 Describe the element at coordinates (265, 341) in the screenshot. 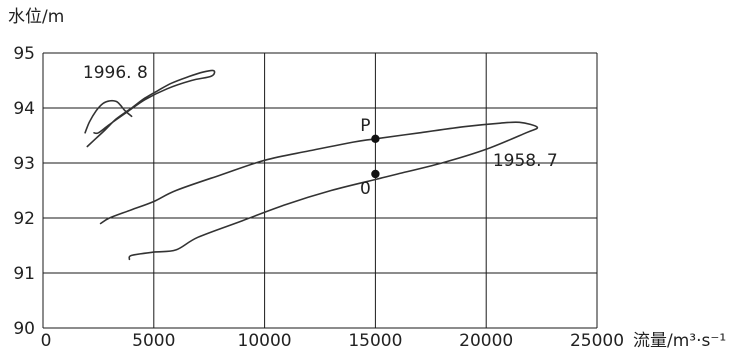

I see `x-tick-label: 10000` at that location.